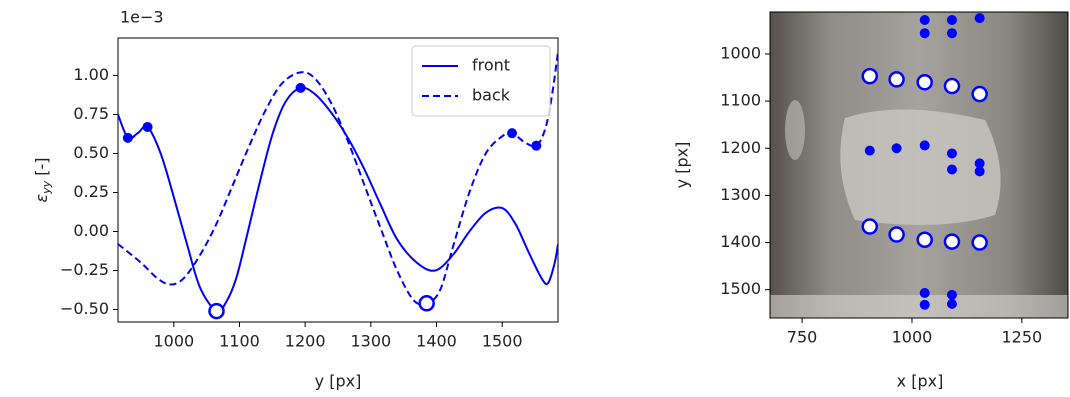 This screenshot has height=397, width=1070. I want to click on y-label-symbol: ε, so click(41, 197).